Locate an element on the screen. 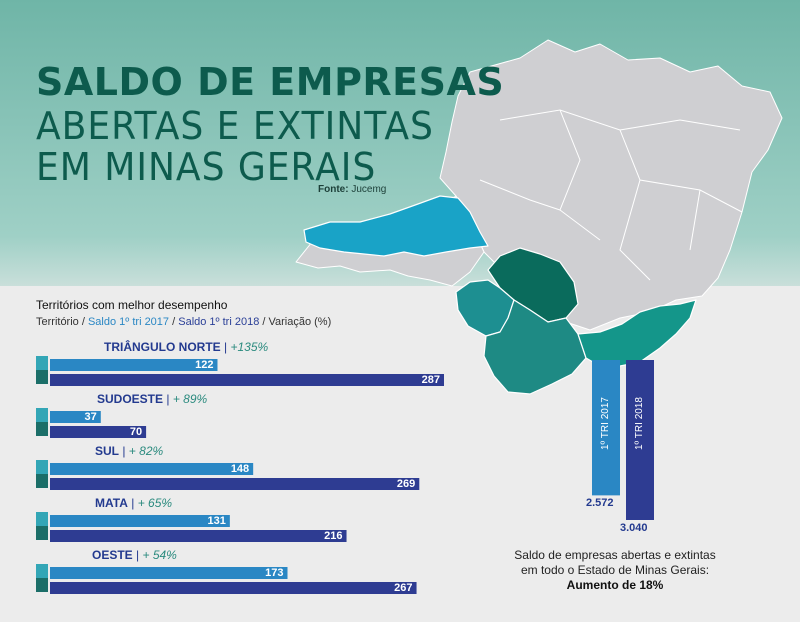 This screenshot has width=800, height=622. region-label-1: SUDOESTE | + 89% is located at coordinates (152, 399).